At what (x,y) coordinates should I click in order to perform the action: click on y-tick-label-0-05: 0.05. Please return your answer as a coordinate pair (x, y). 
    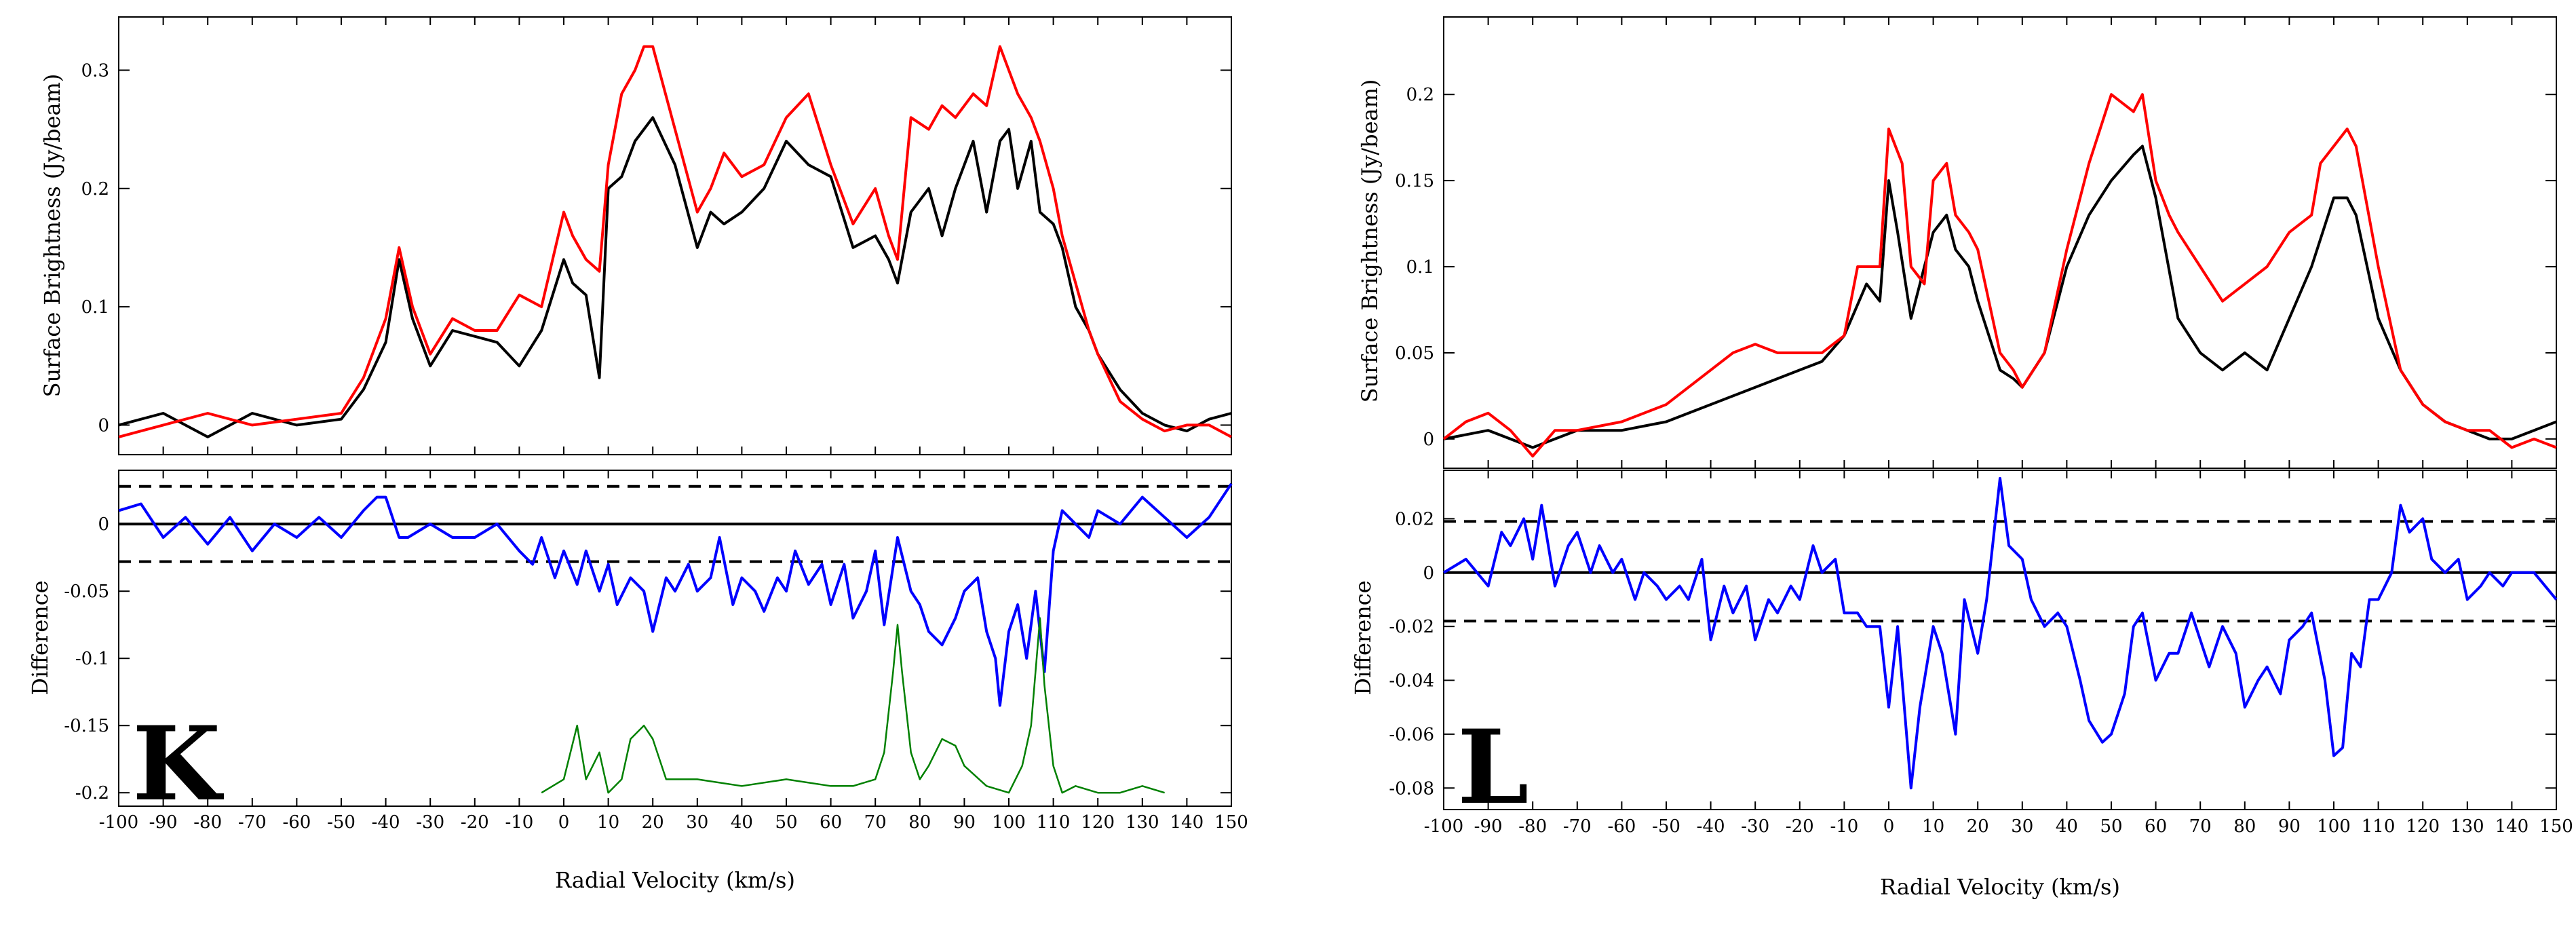
    Looking at the image, I should click on (1414, 353).